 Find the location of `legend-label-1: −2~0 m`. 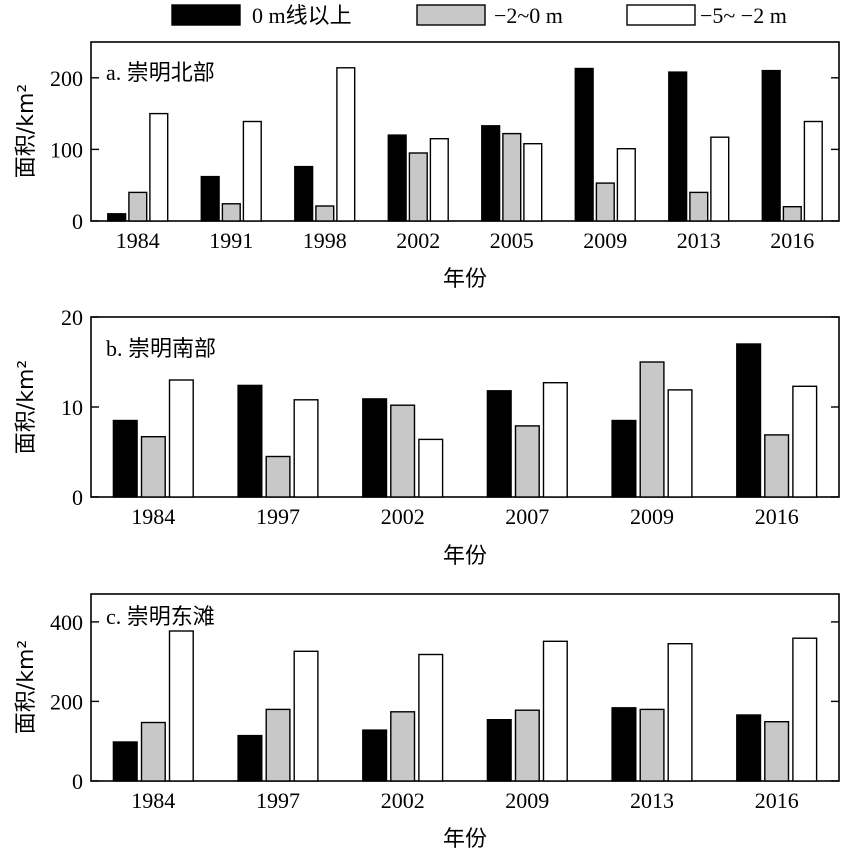

legend-label-1: −2~0 m is located at coordinates (528, 15).